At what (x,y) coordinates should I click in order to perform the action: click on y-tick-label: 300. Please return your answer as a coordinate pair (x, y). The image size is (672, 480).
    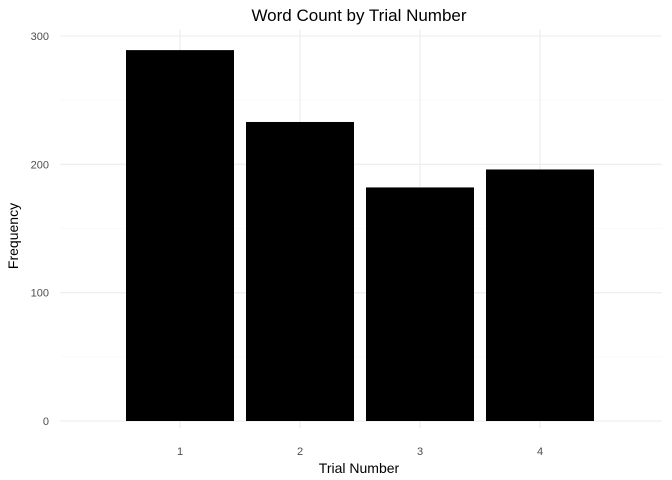
    Looking at the image, I should click on (40, 37).